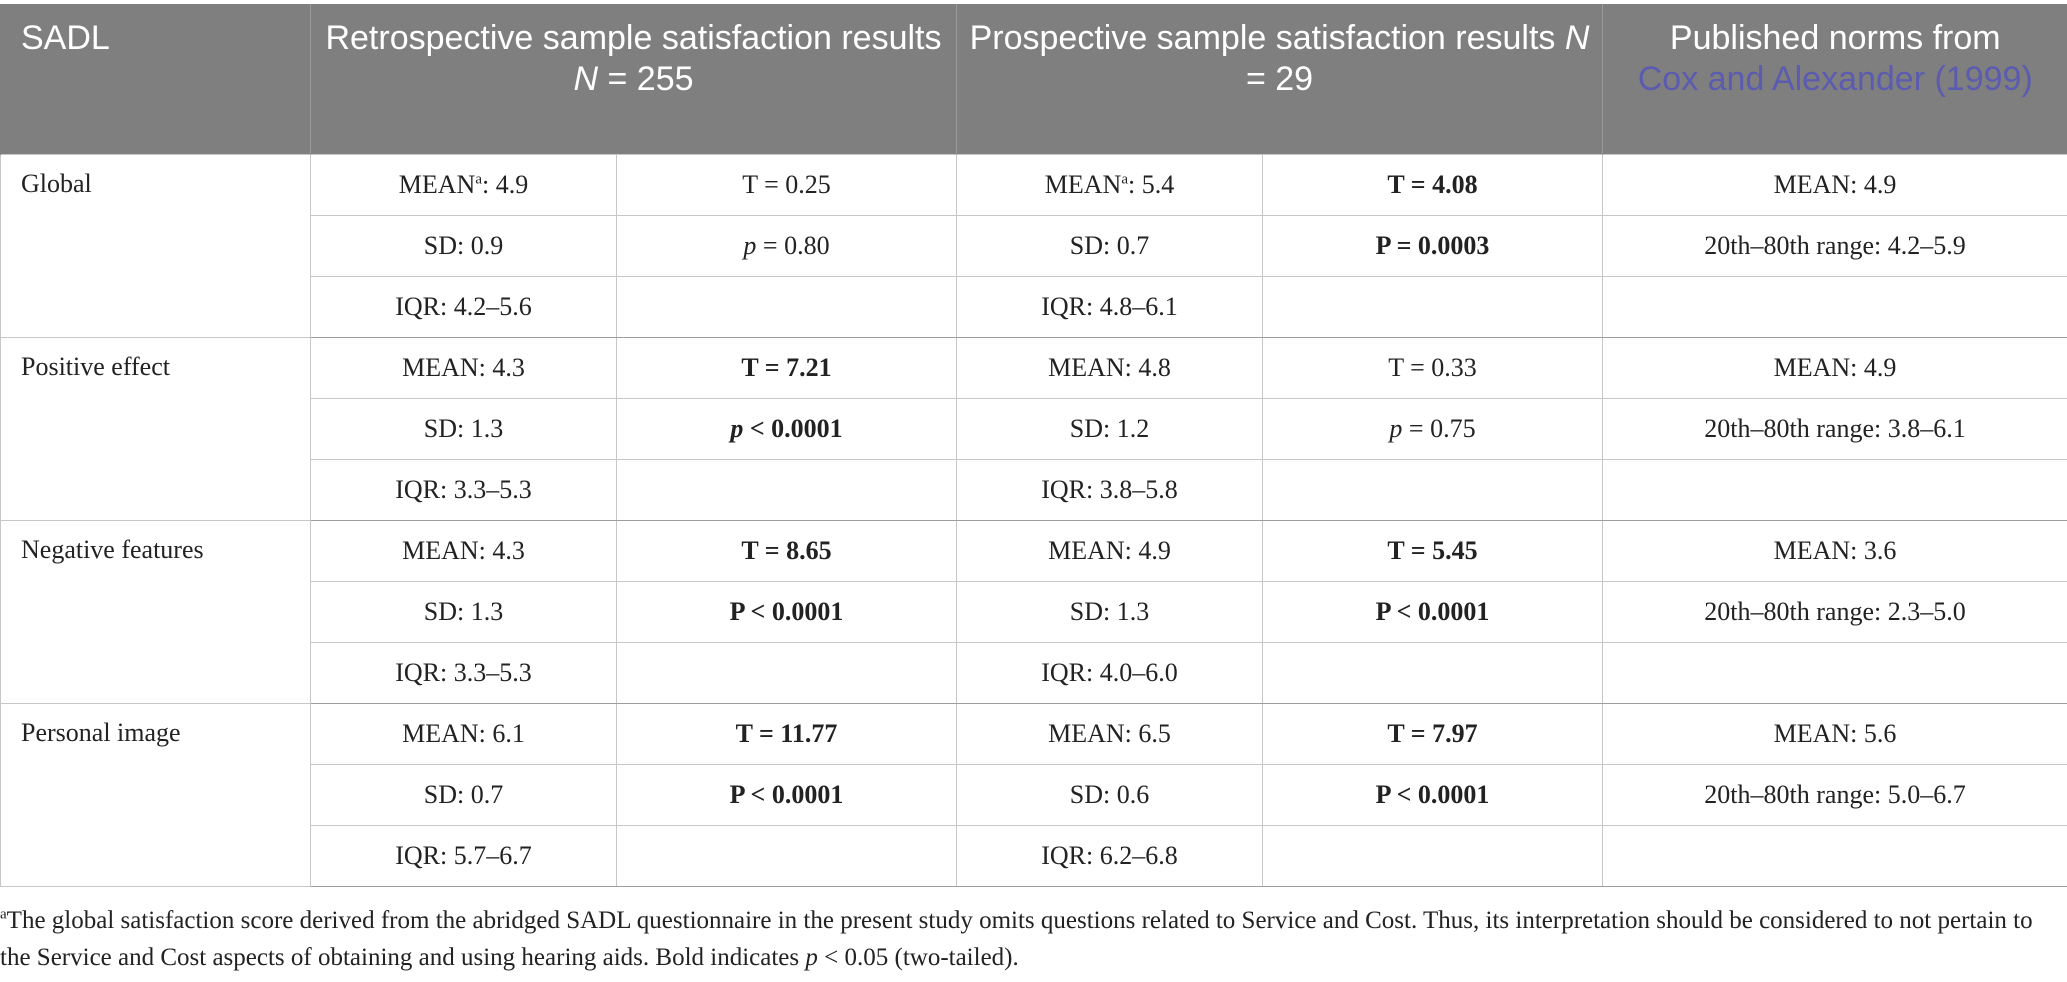 The height and width of the screenshot is (982, 2067). What do you see at coordinates (155, 245) in the screenshot?
I see `row-label-global: Global` at bounding box center [155, 245].